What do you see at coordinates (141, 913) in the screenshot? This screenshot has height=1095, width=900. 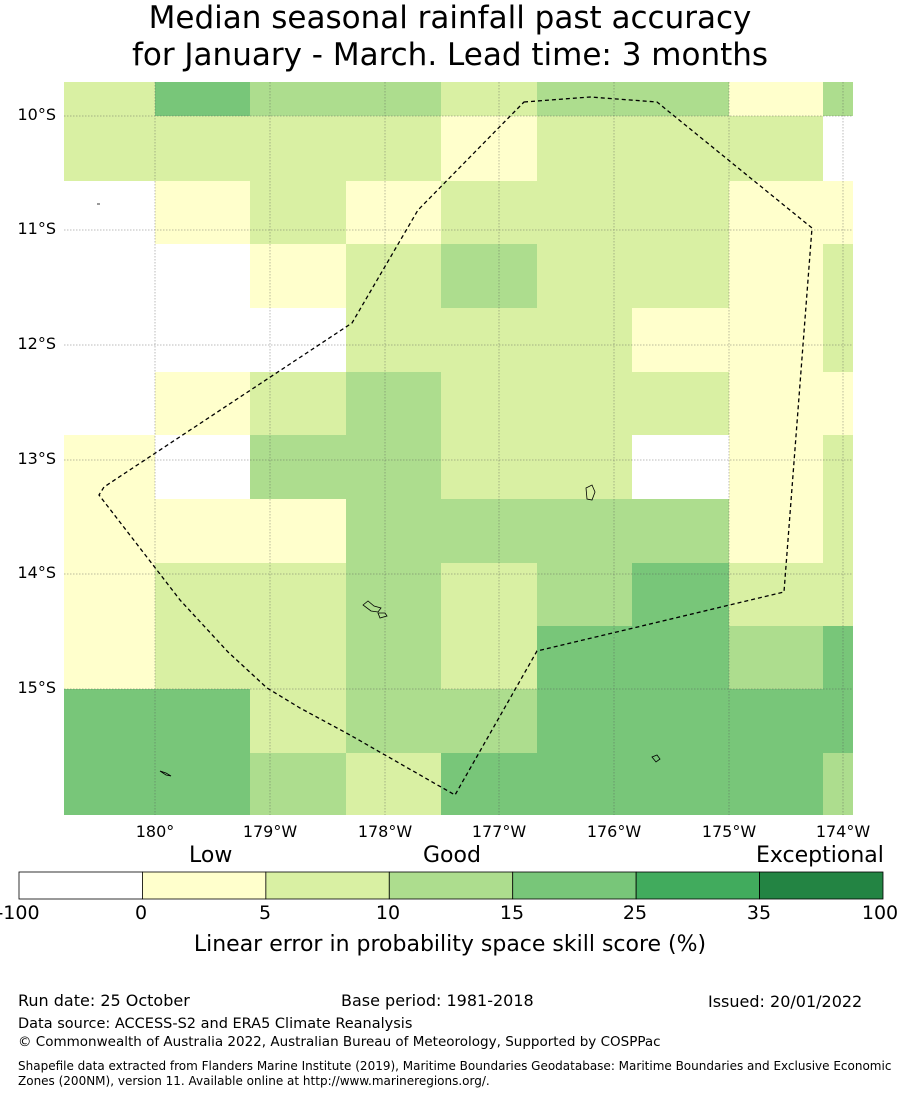 I see `colorbar-tick-0: 0` at bounding box center [141, 913].